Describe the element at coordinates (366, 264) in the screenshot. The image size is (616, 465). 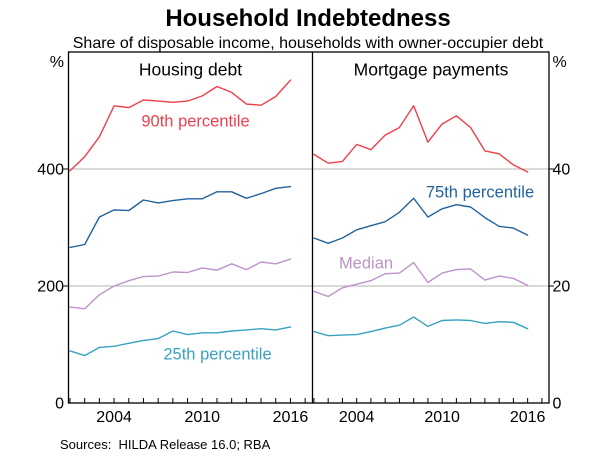
I see `series-label-median: Median` at that location.